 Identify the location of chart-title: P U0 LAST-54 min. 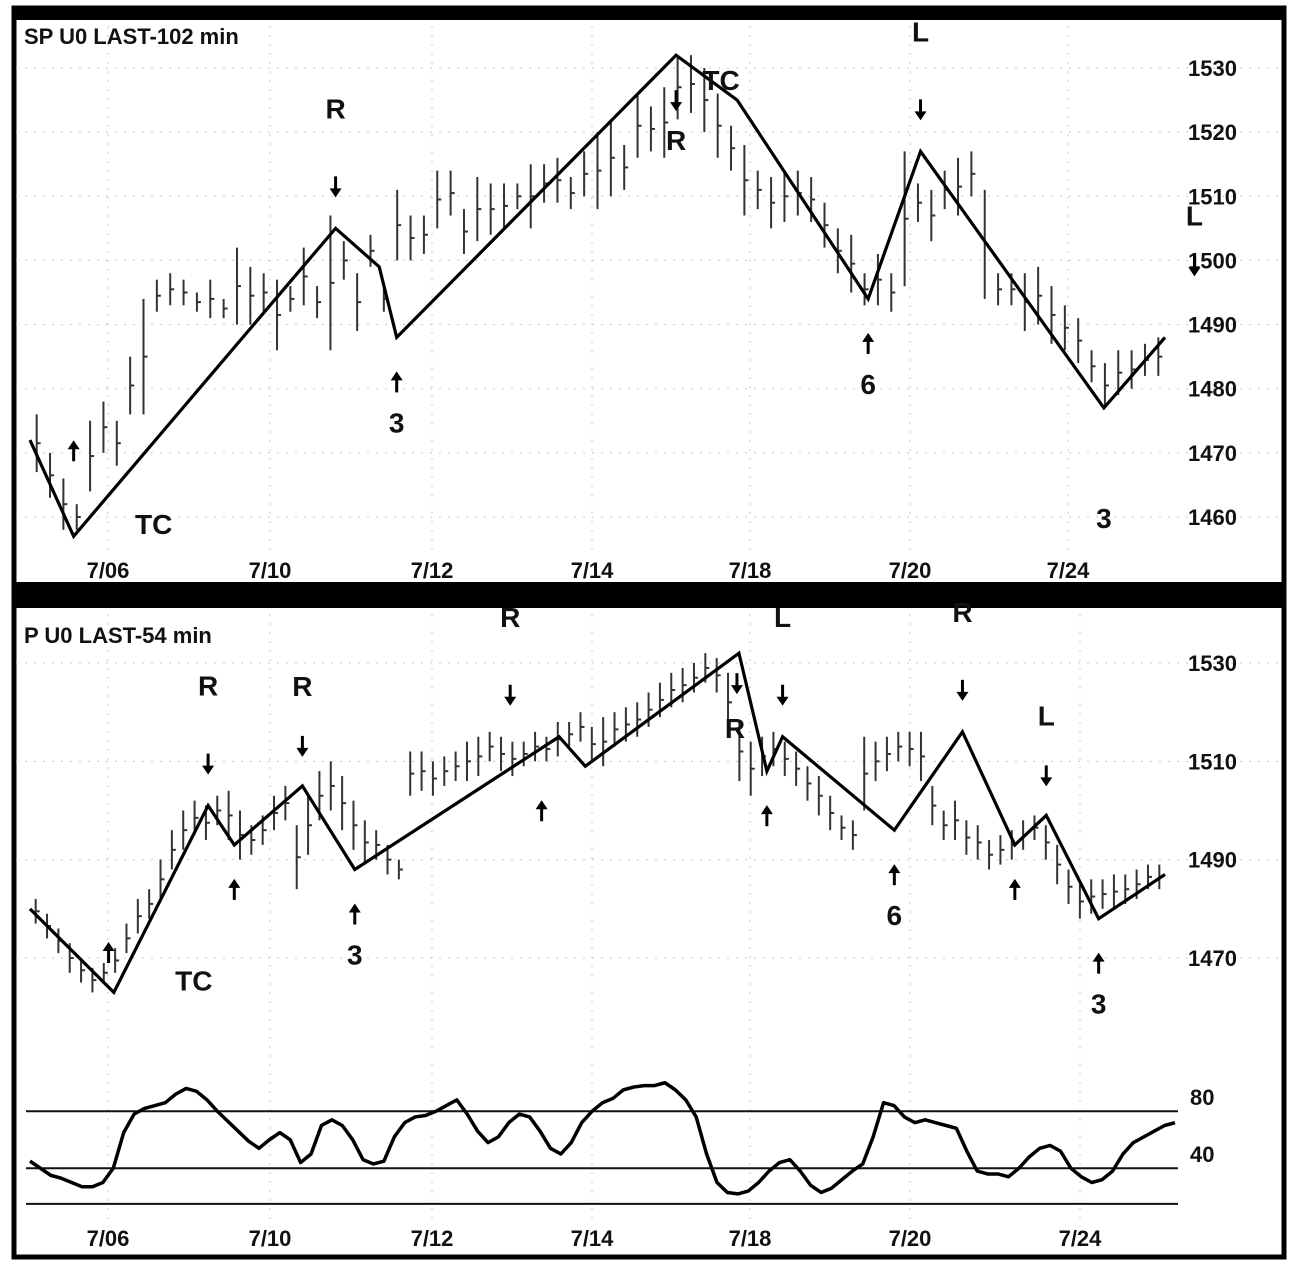
(118, 635).